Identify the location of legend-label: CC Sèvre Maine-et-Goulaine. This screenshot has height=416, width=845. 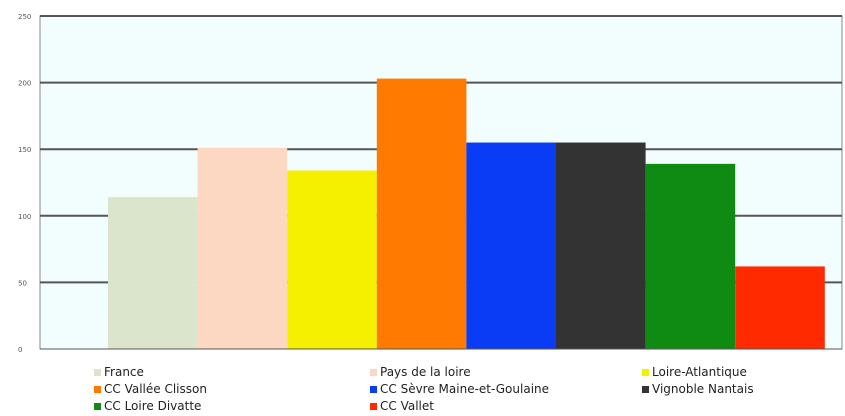
(465, 389).